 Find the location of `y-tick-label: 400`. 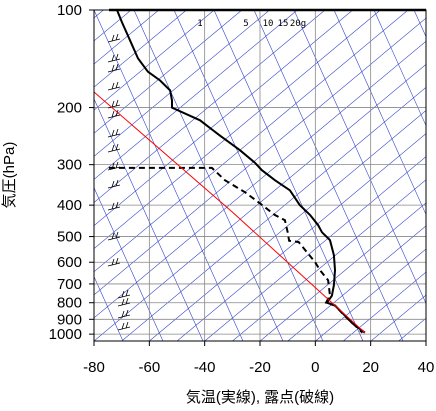

y-tick-label: 400 is located at coordinates (69, 205).